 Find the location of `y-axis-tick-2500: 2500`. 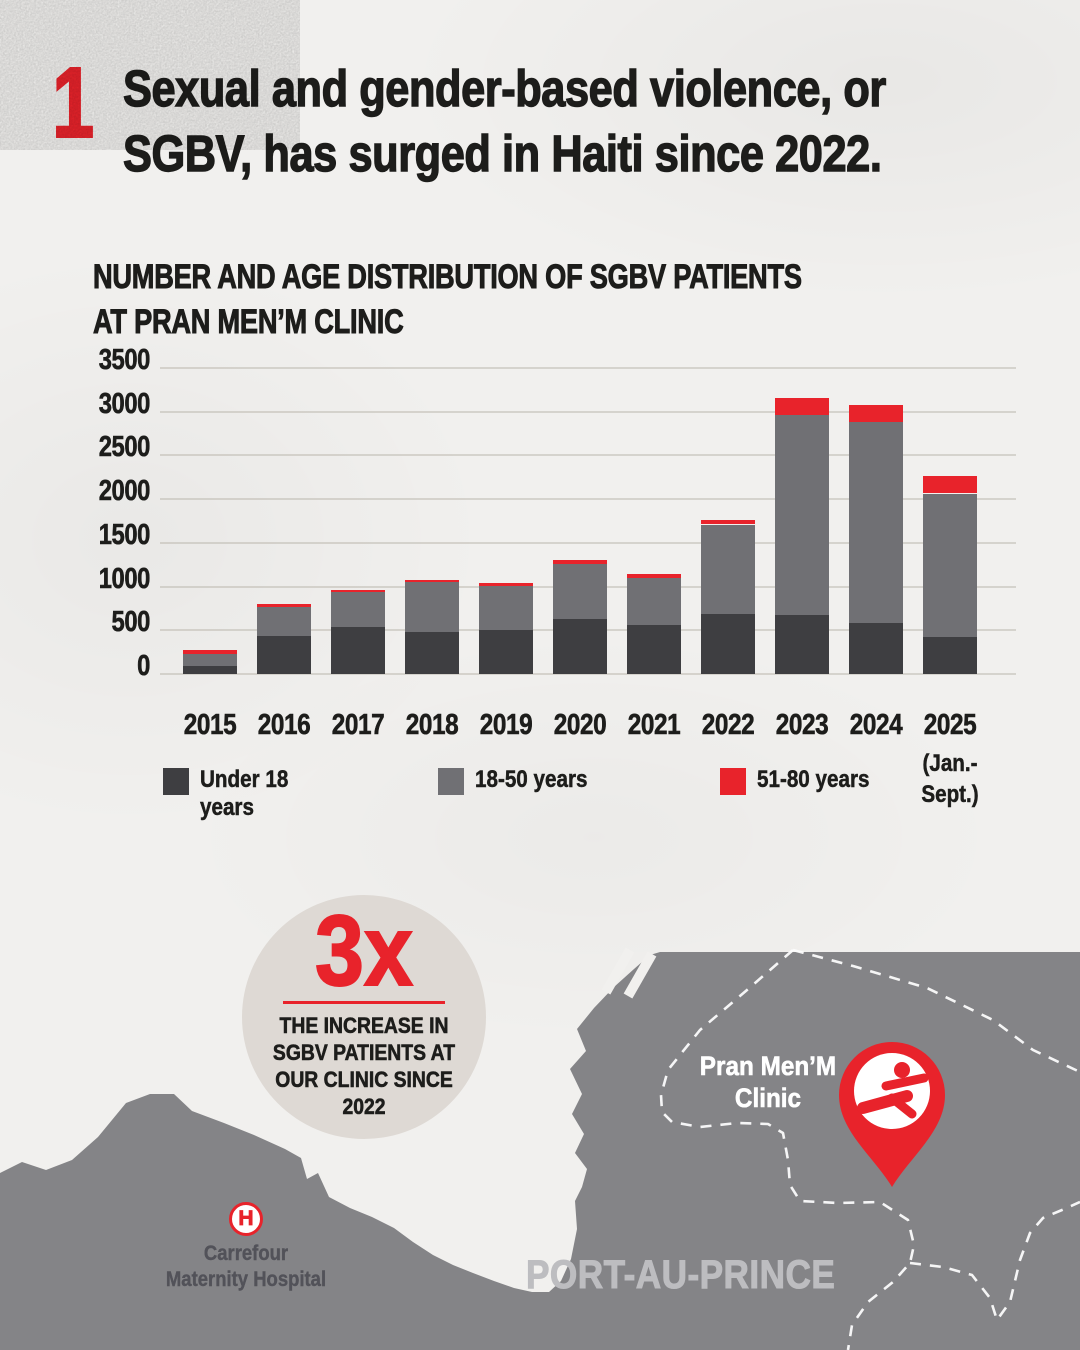

y-axis-tick-2500: 2500 is located at coordinates (124, 447).